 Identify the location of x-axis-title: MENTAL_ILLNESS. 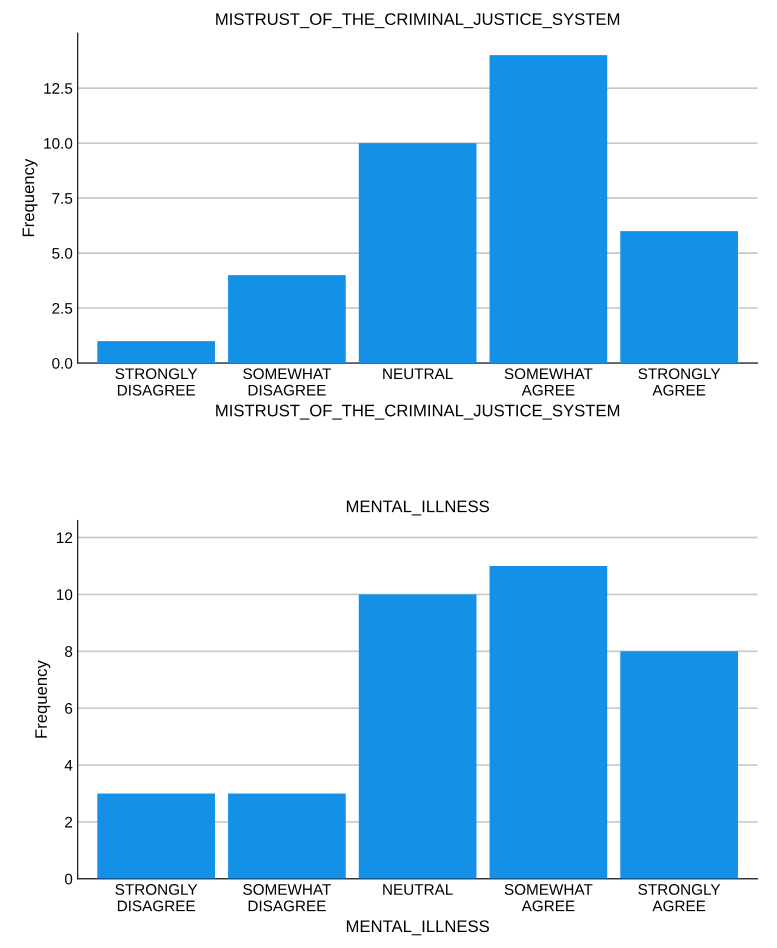
(417, 928).